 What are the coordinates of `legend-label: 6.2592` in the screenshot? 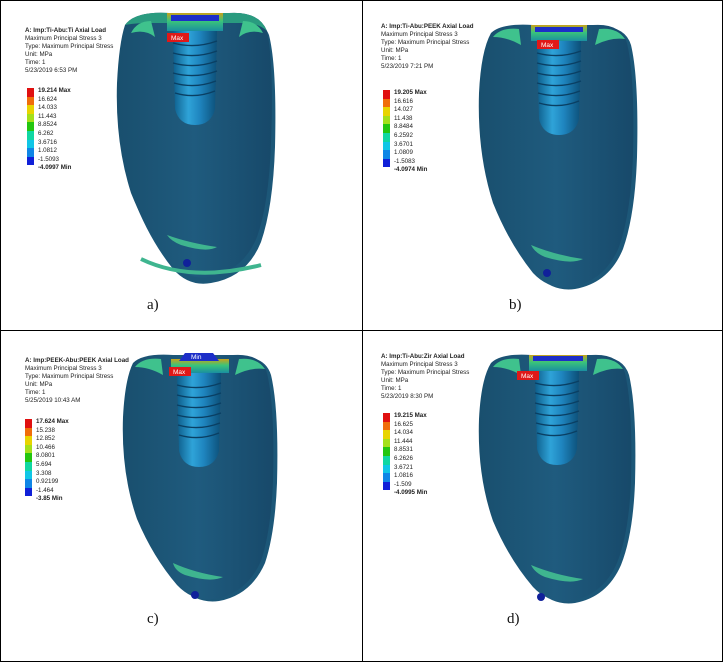 It's located at (403, 135).